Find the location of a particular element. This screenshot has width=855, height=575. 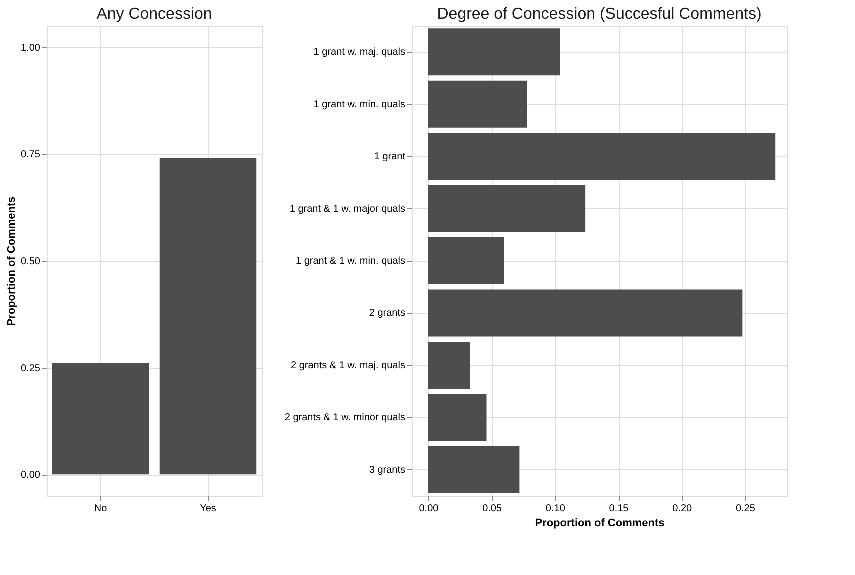

x-tick-label: 0.10 is located at coordinates (556, 509).